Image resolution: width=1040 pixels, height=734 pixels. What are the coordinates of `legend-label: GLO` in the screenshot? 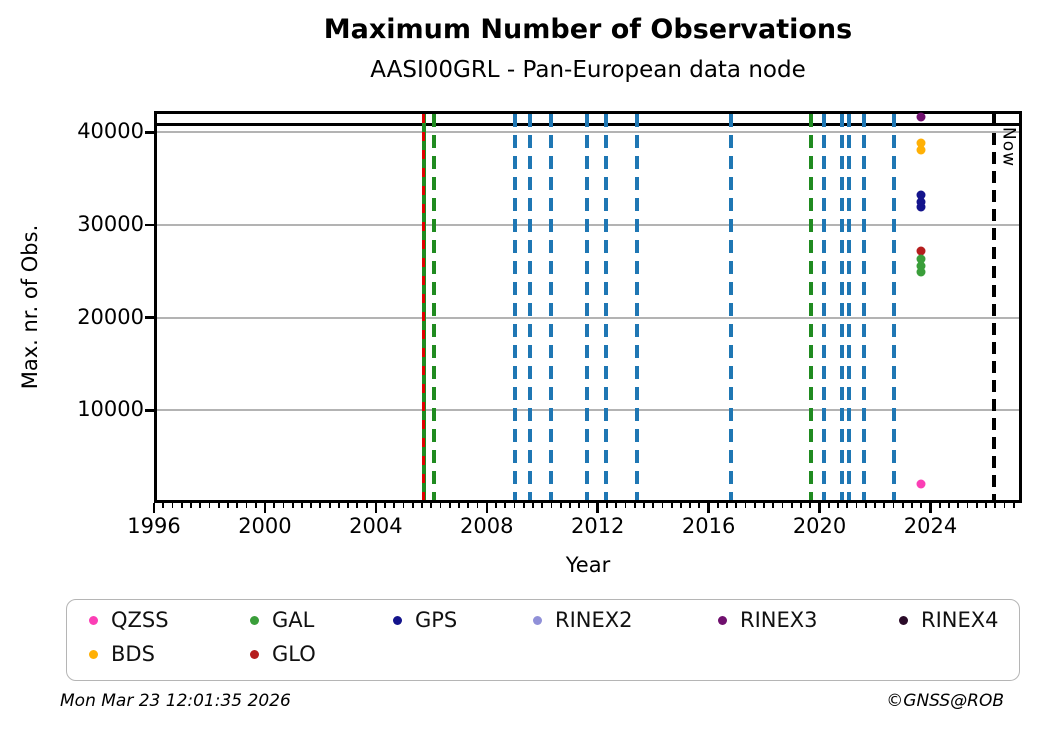 It's located at (294, 654).